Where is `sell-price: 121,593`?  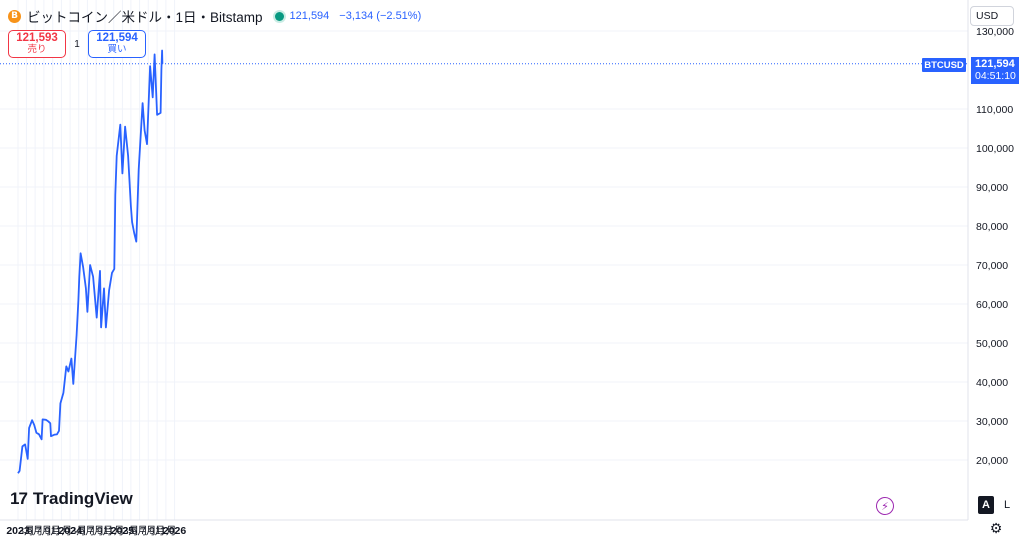
sell-price: 121,593 is located at coordinates (37, 38).